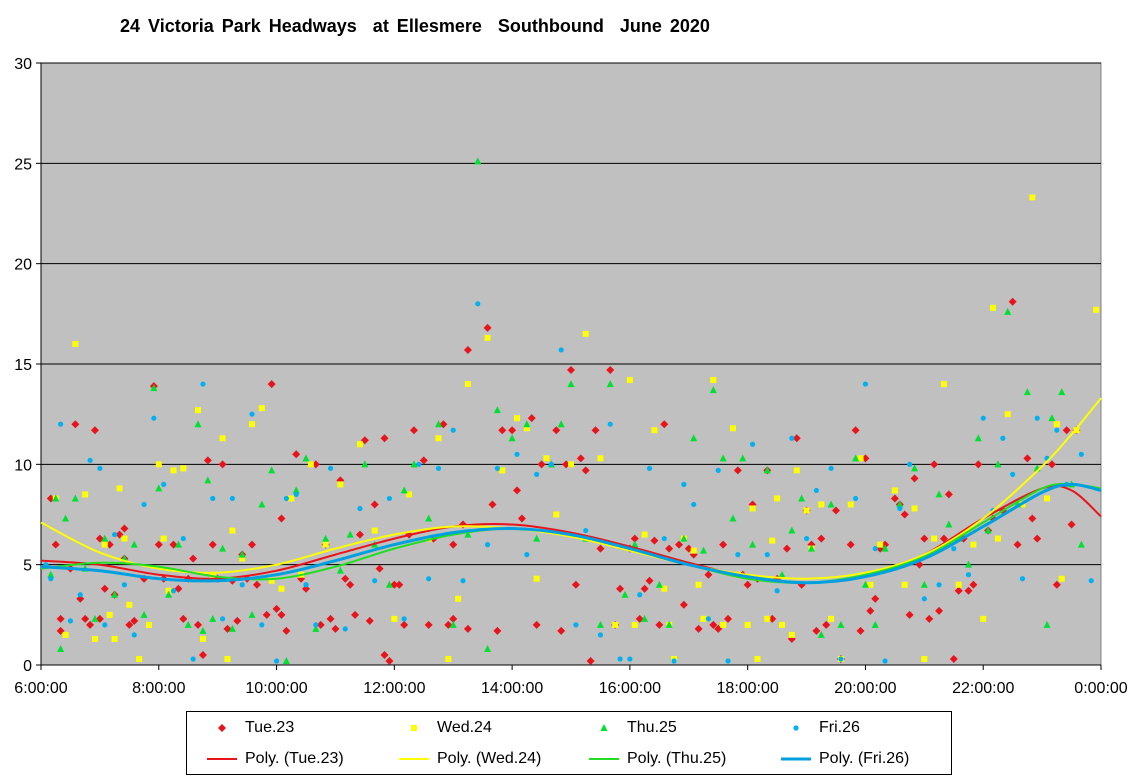 The image size is (1131, 780). Describe the element at coordinates (27, 365) in the screenshot. I see `y-tick-labels: 0 5 10 15 20 25 30` at that location.